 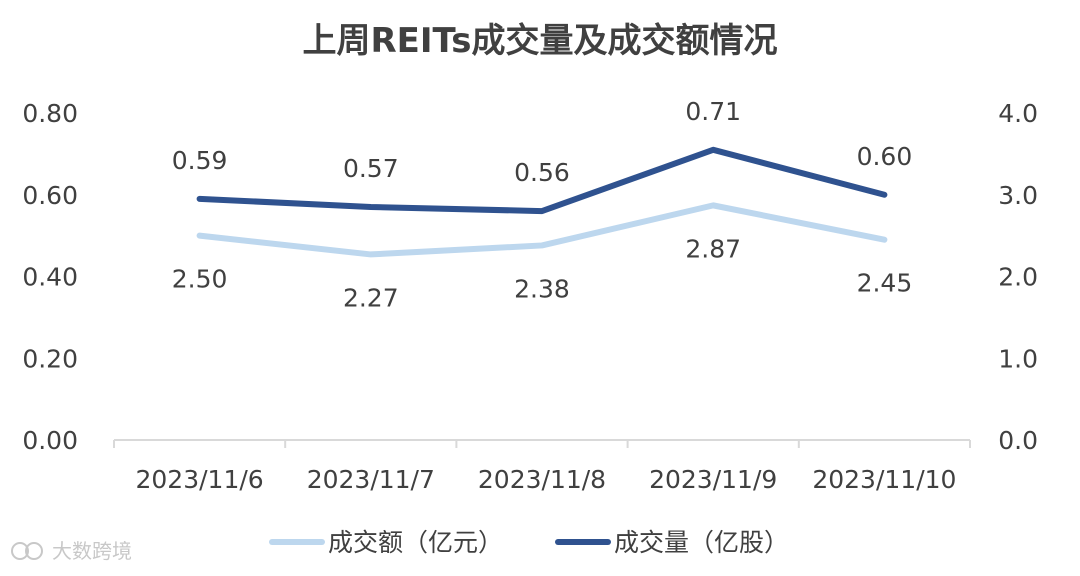 I want to click on data-label: 2.50, so click(x=200, y=279).